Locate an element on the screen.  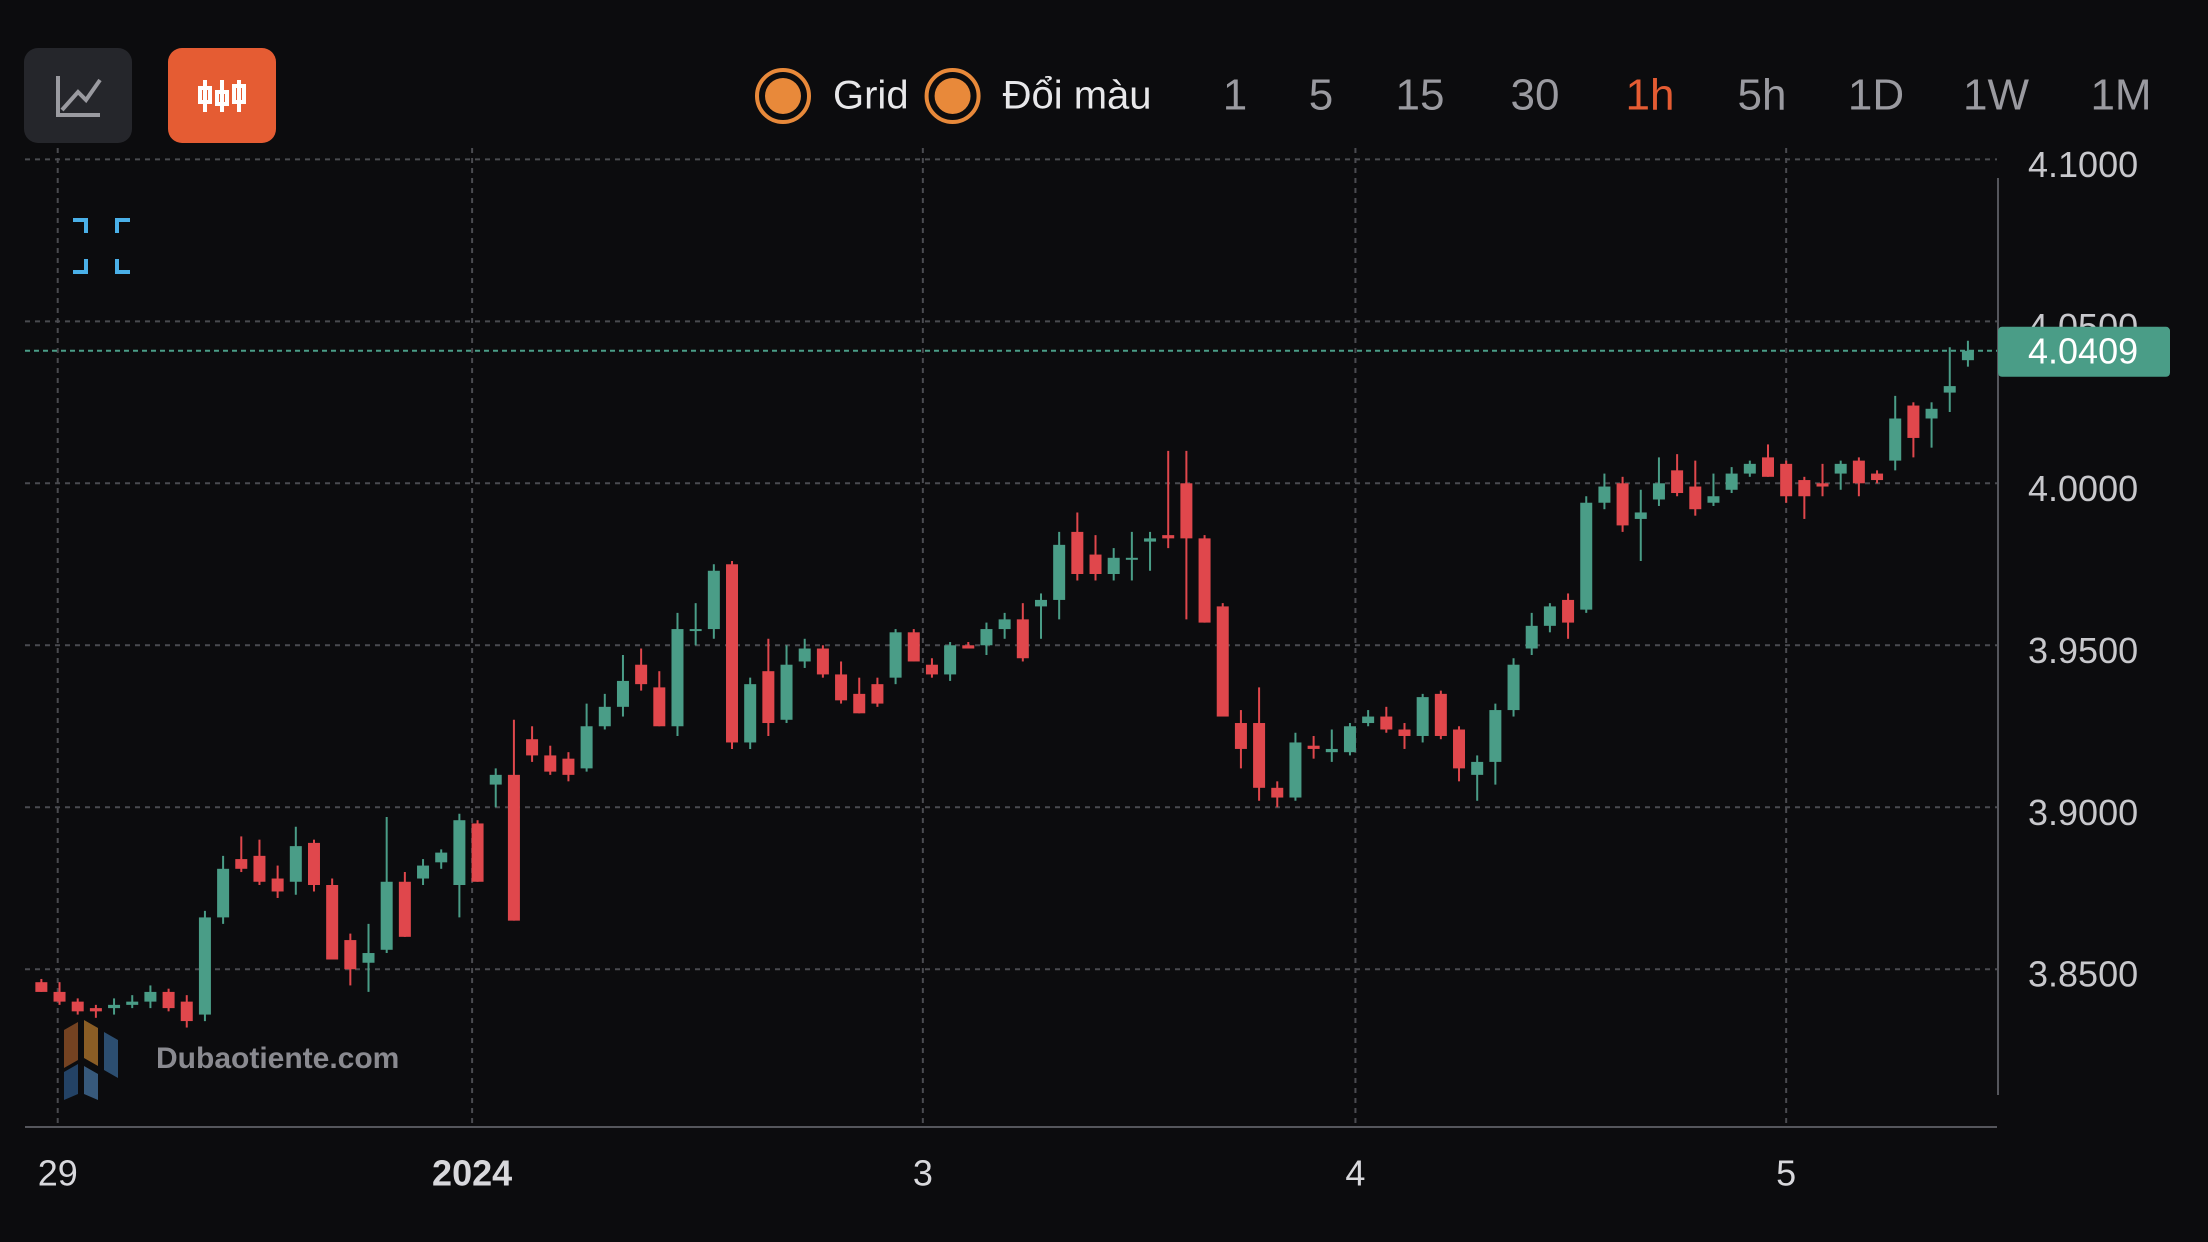
x-tick-label: 4 is located at coordinates (1355, 1173).